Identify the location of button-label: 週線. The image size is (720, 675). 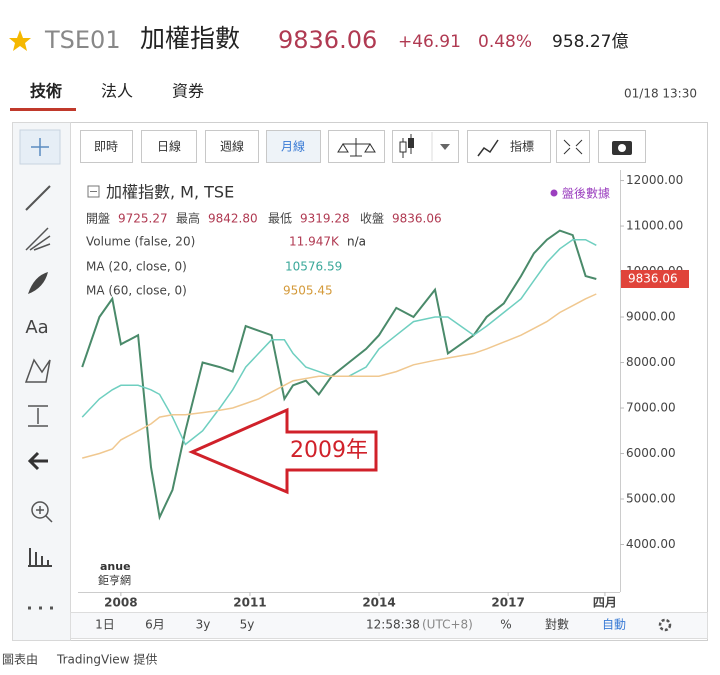
(232, 146).